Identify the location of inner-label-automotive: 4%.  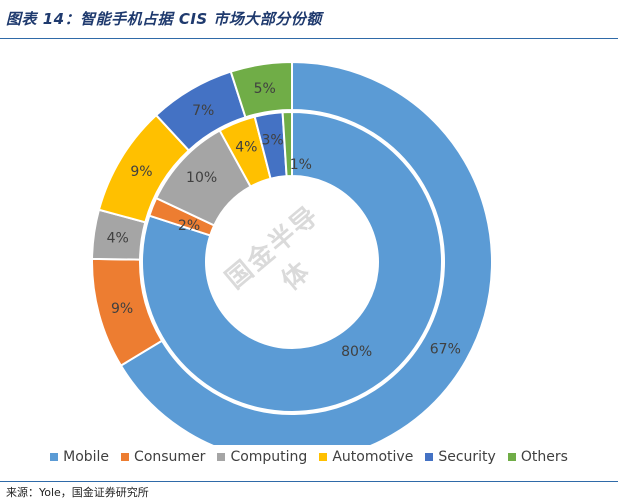
(246, 148).